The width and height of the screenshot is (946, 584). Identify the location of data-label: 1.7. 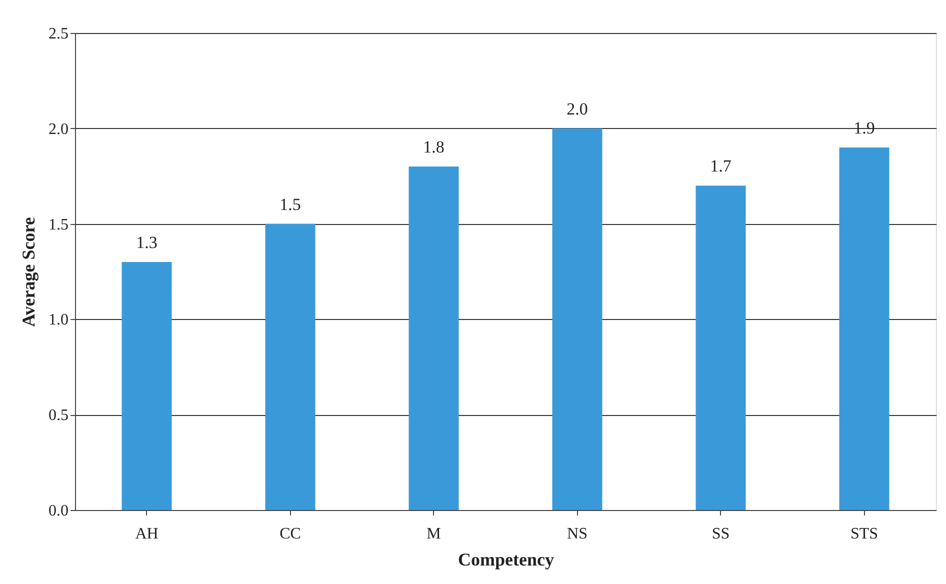
(721, 166).